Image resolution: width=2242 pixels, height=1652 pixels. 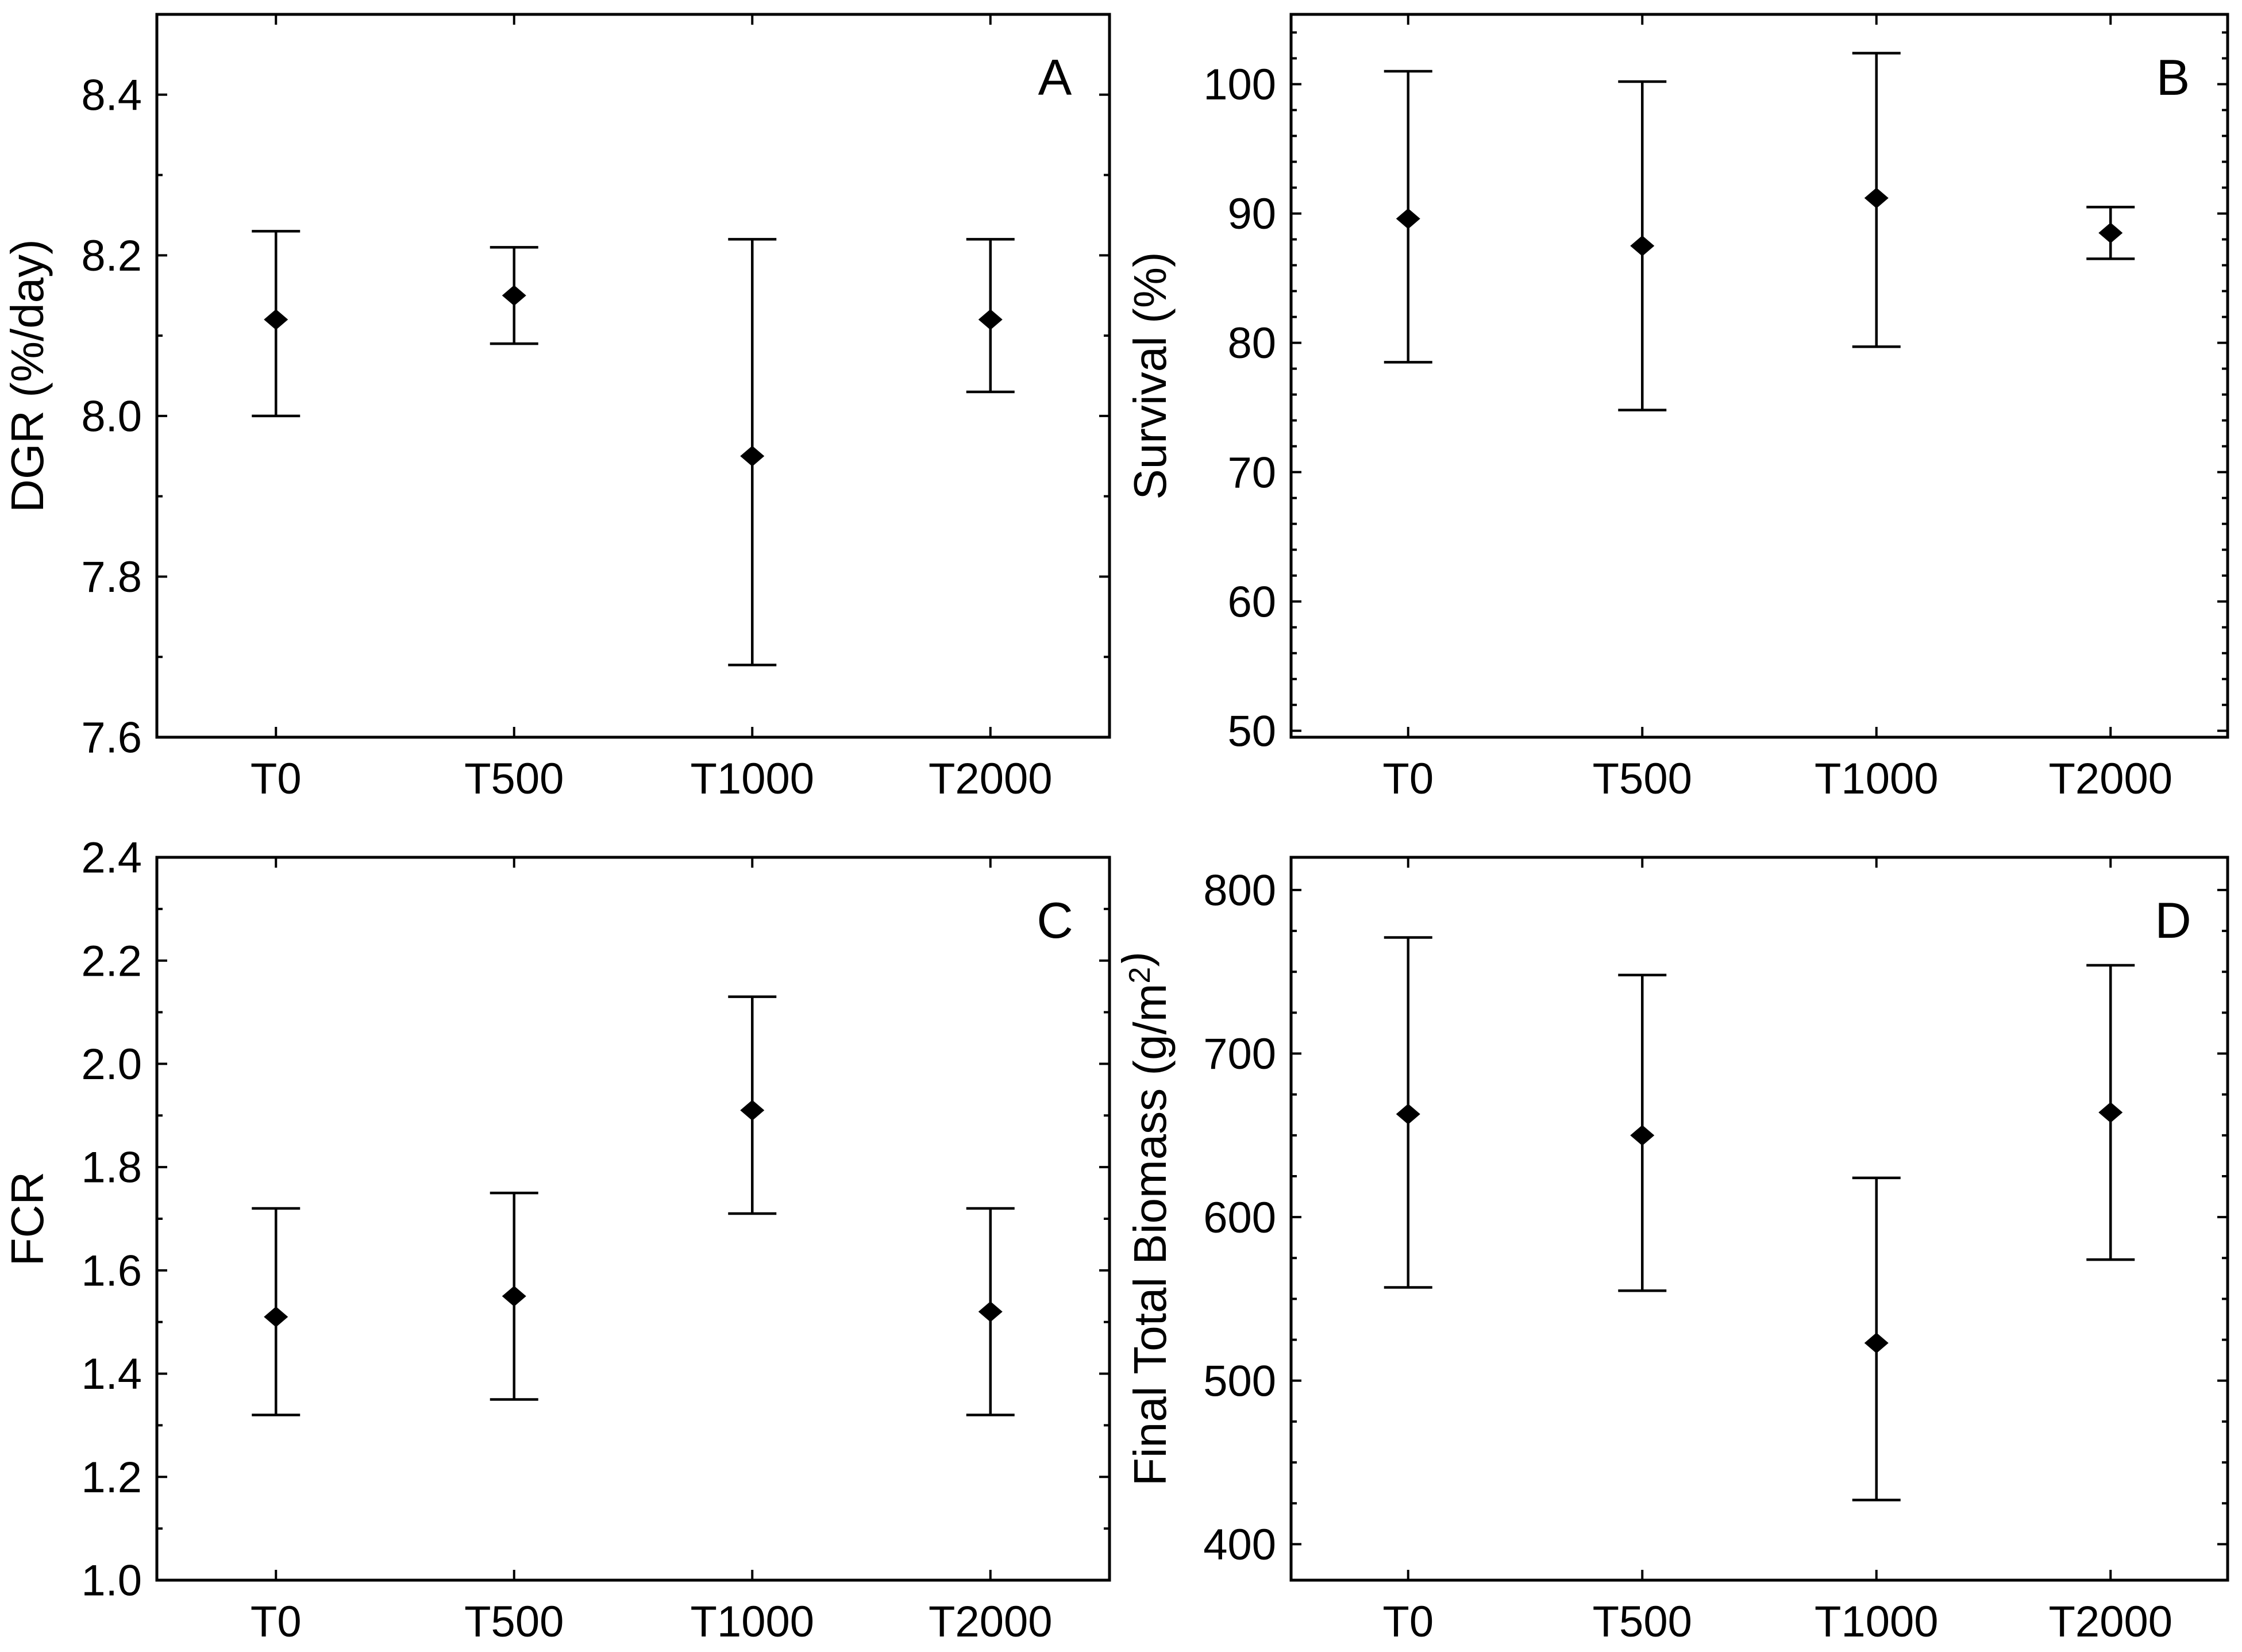 I want to click on y-tick-label: 90, so click(x=1251, y=214).